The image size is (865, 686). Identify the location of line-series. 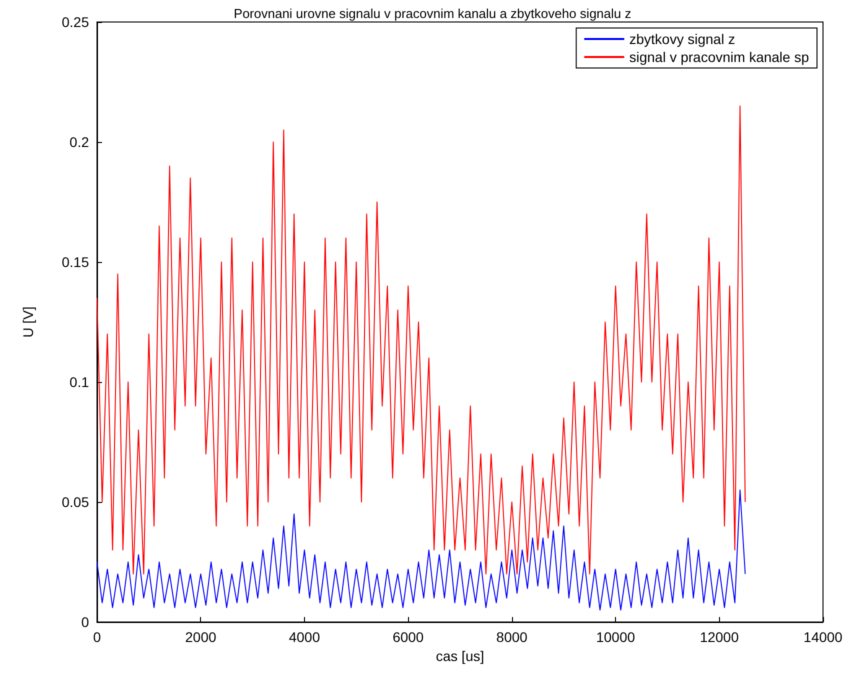
(421, 550).